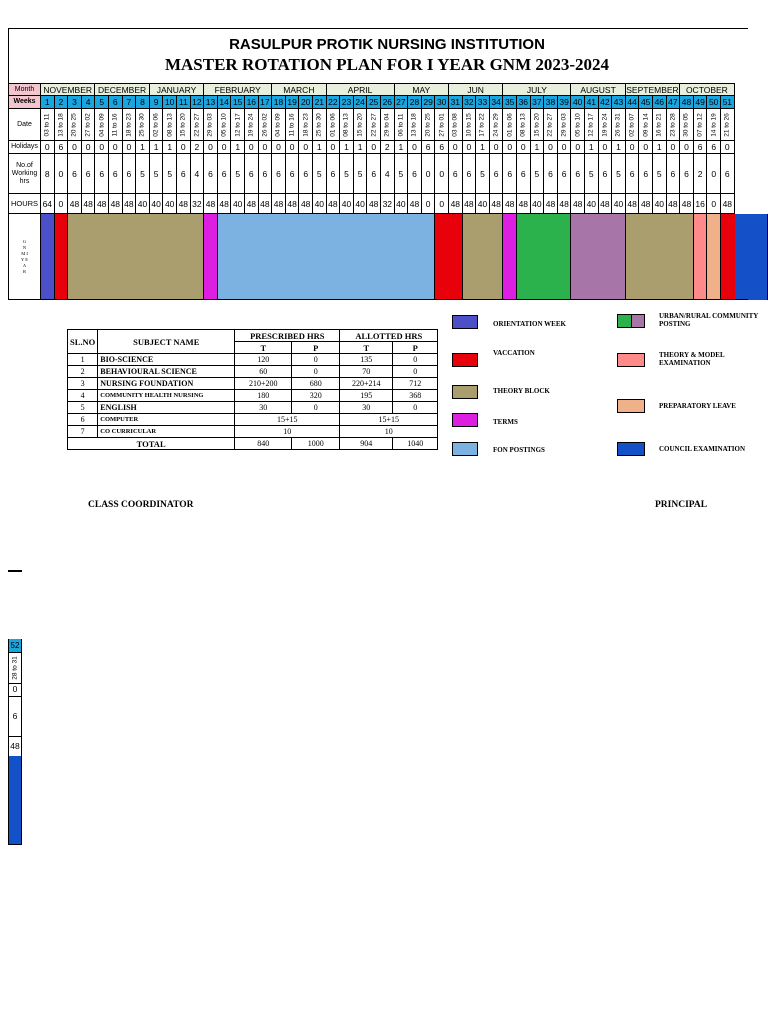 The image size is (768, 1024). Describe the element at coordinates (210, 124) in the screenshot. I see `week-date-text: 29 to 03` at that location.